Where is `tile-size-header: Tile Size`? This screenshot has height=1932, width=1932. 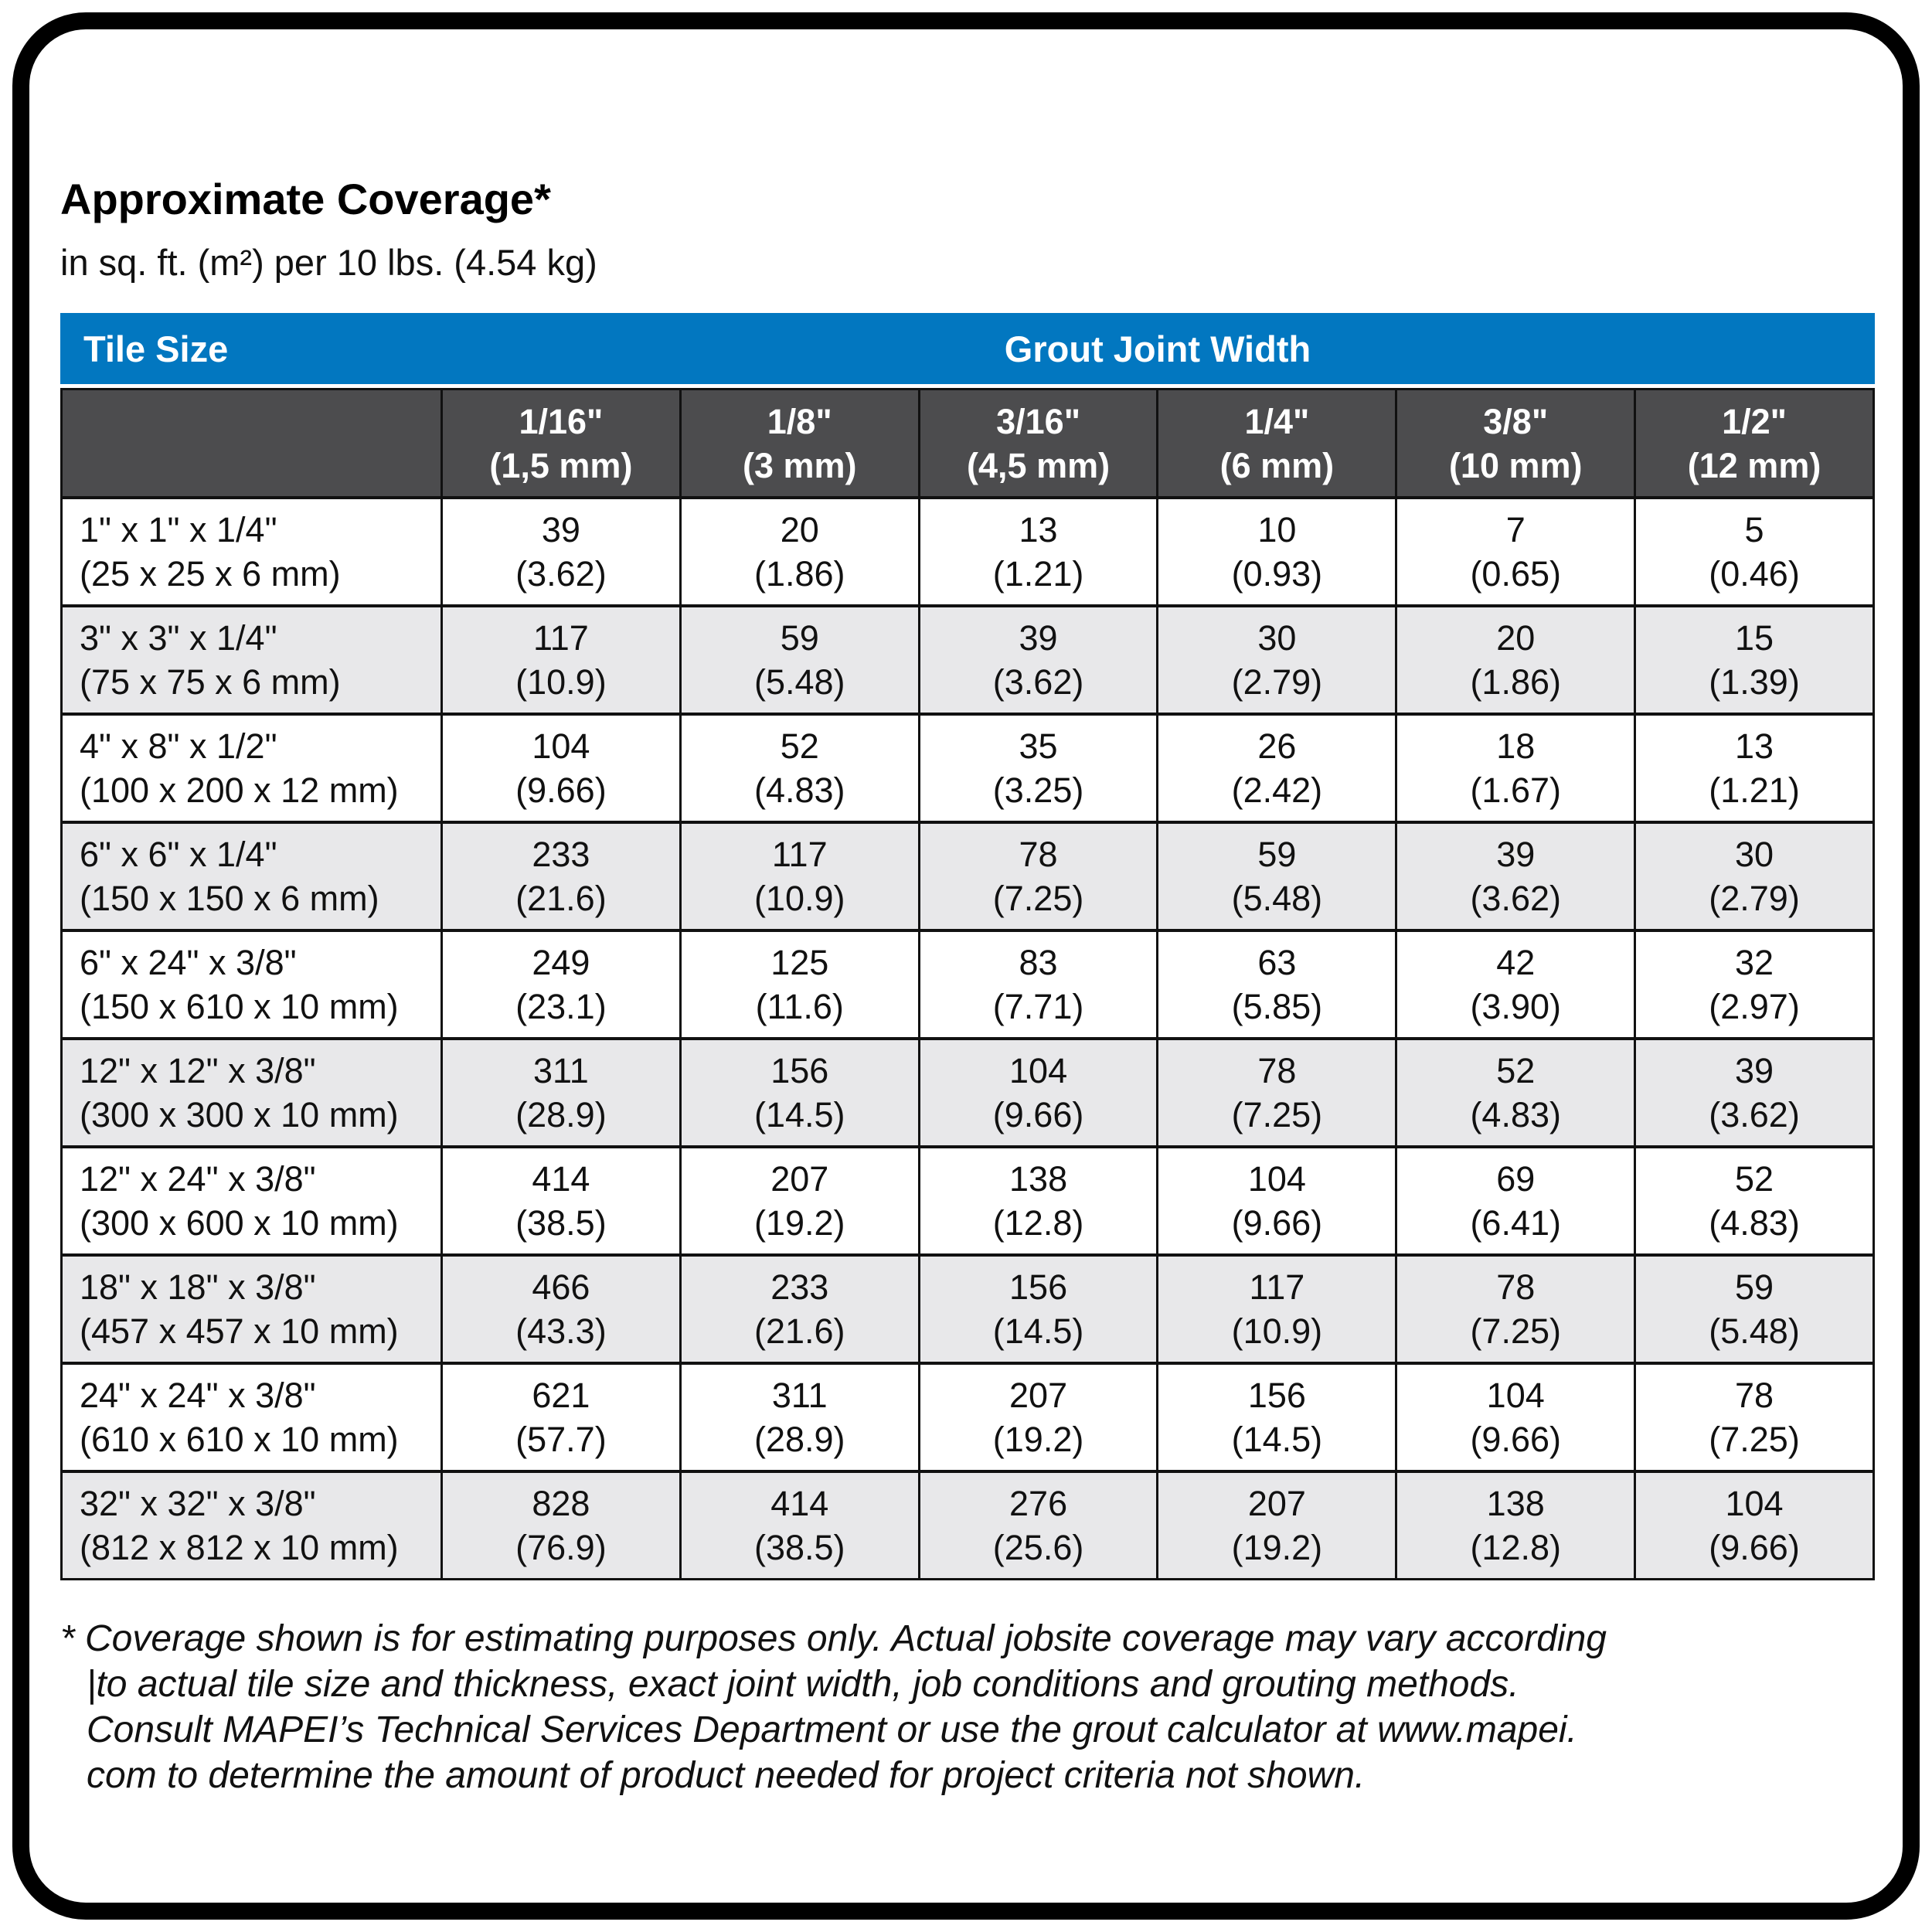 tile-size-header: Tile Size is located at coordinates (156, 349).